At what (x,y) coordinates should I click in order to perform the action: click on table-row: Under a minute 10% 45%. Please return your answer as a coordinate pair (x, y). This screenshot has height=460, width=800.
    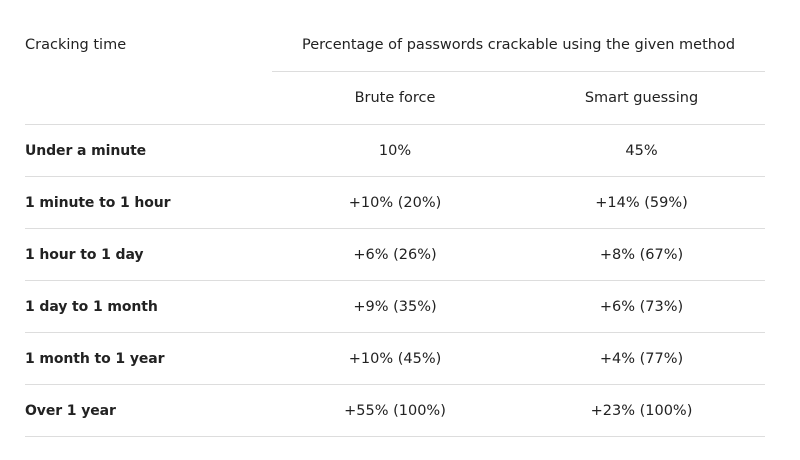
    Looking at the image, I should click on (395, 151).